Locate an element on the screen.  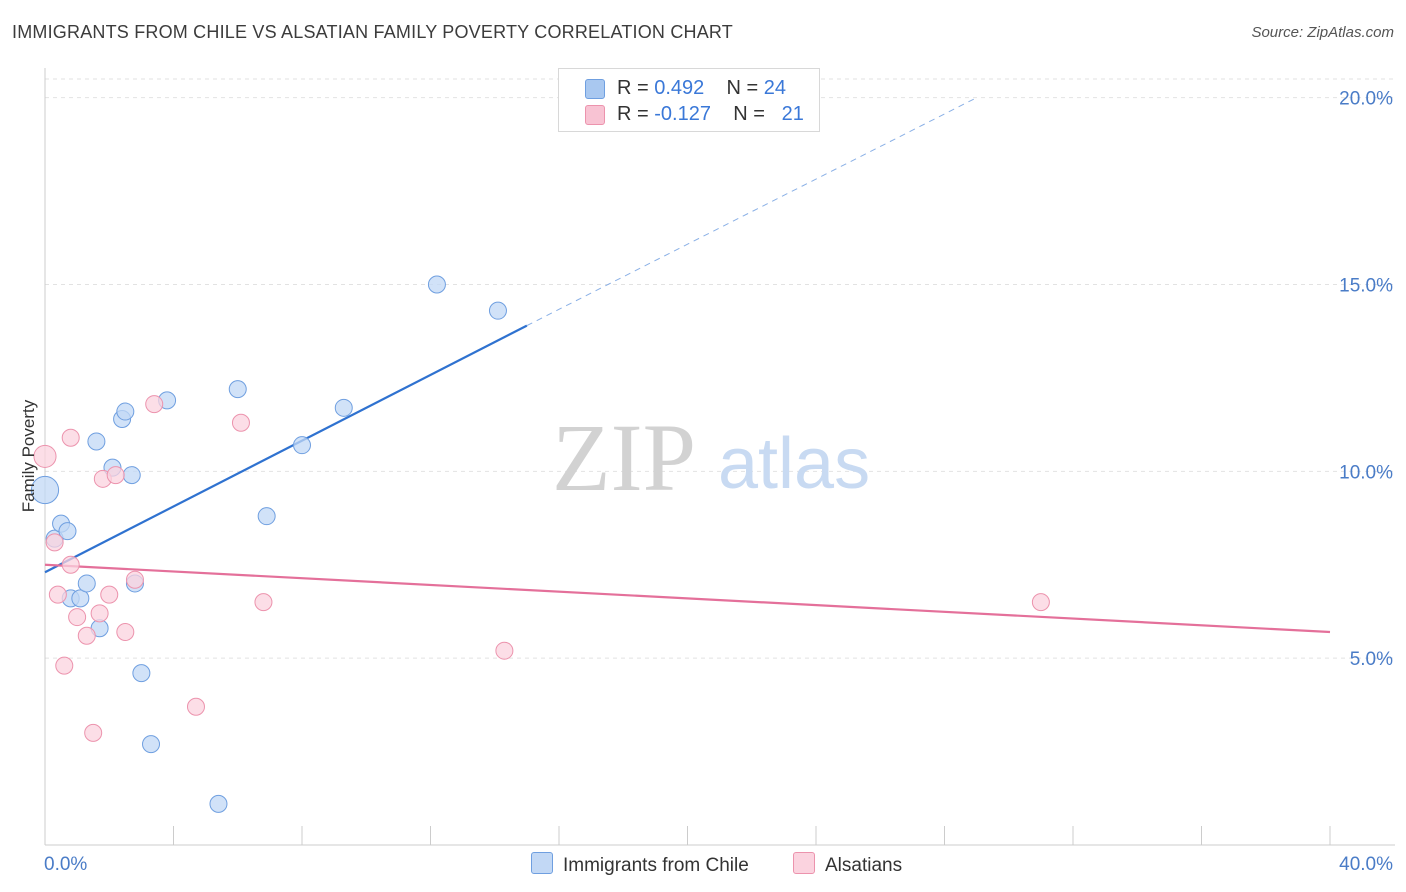
legend-r-value: -0.127 is located at coordinates (682, 114).